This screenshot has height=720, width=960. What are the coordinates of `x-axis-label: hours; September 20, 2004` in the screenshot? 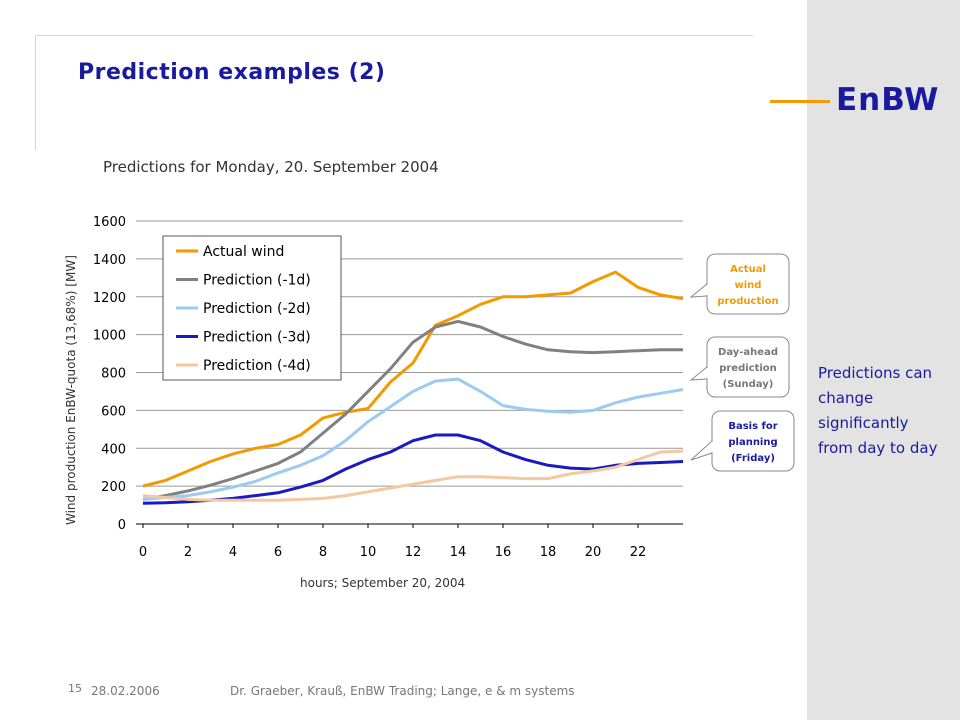 It's located at (382, 583).